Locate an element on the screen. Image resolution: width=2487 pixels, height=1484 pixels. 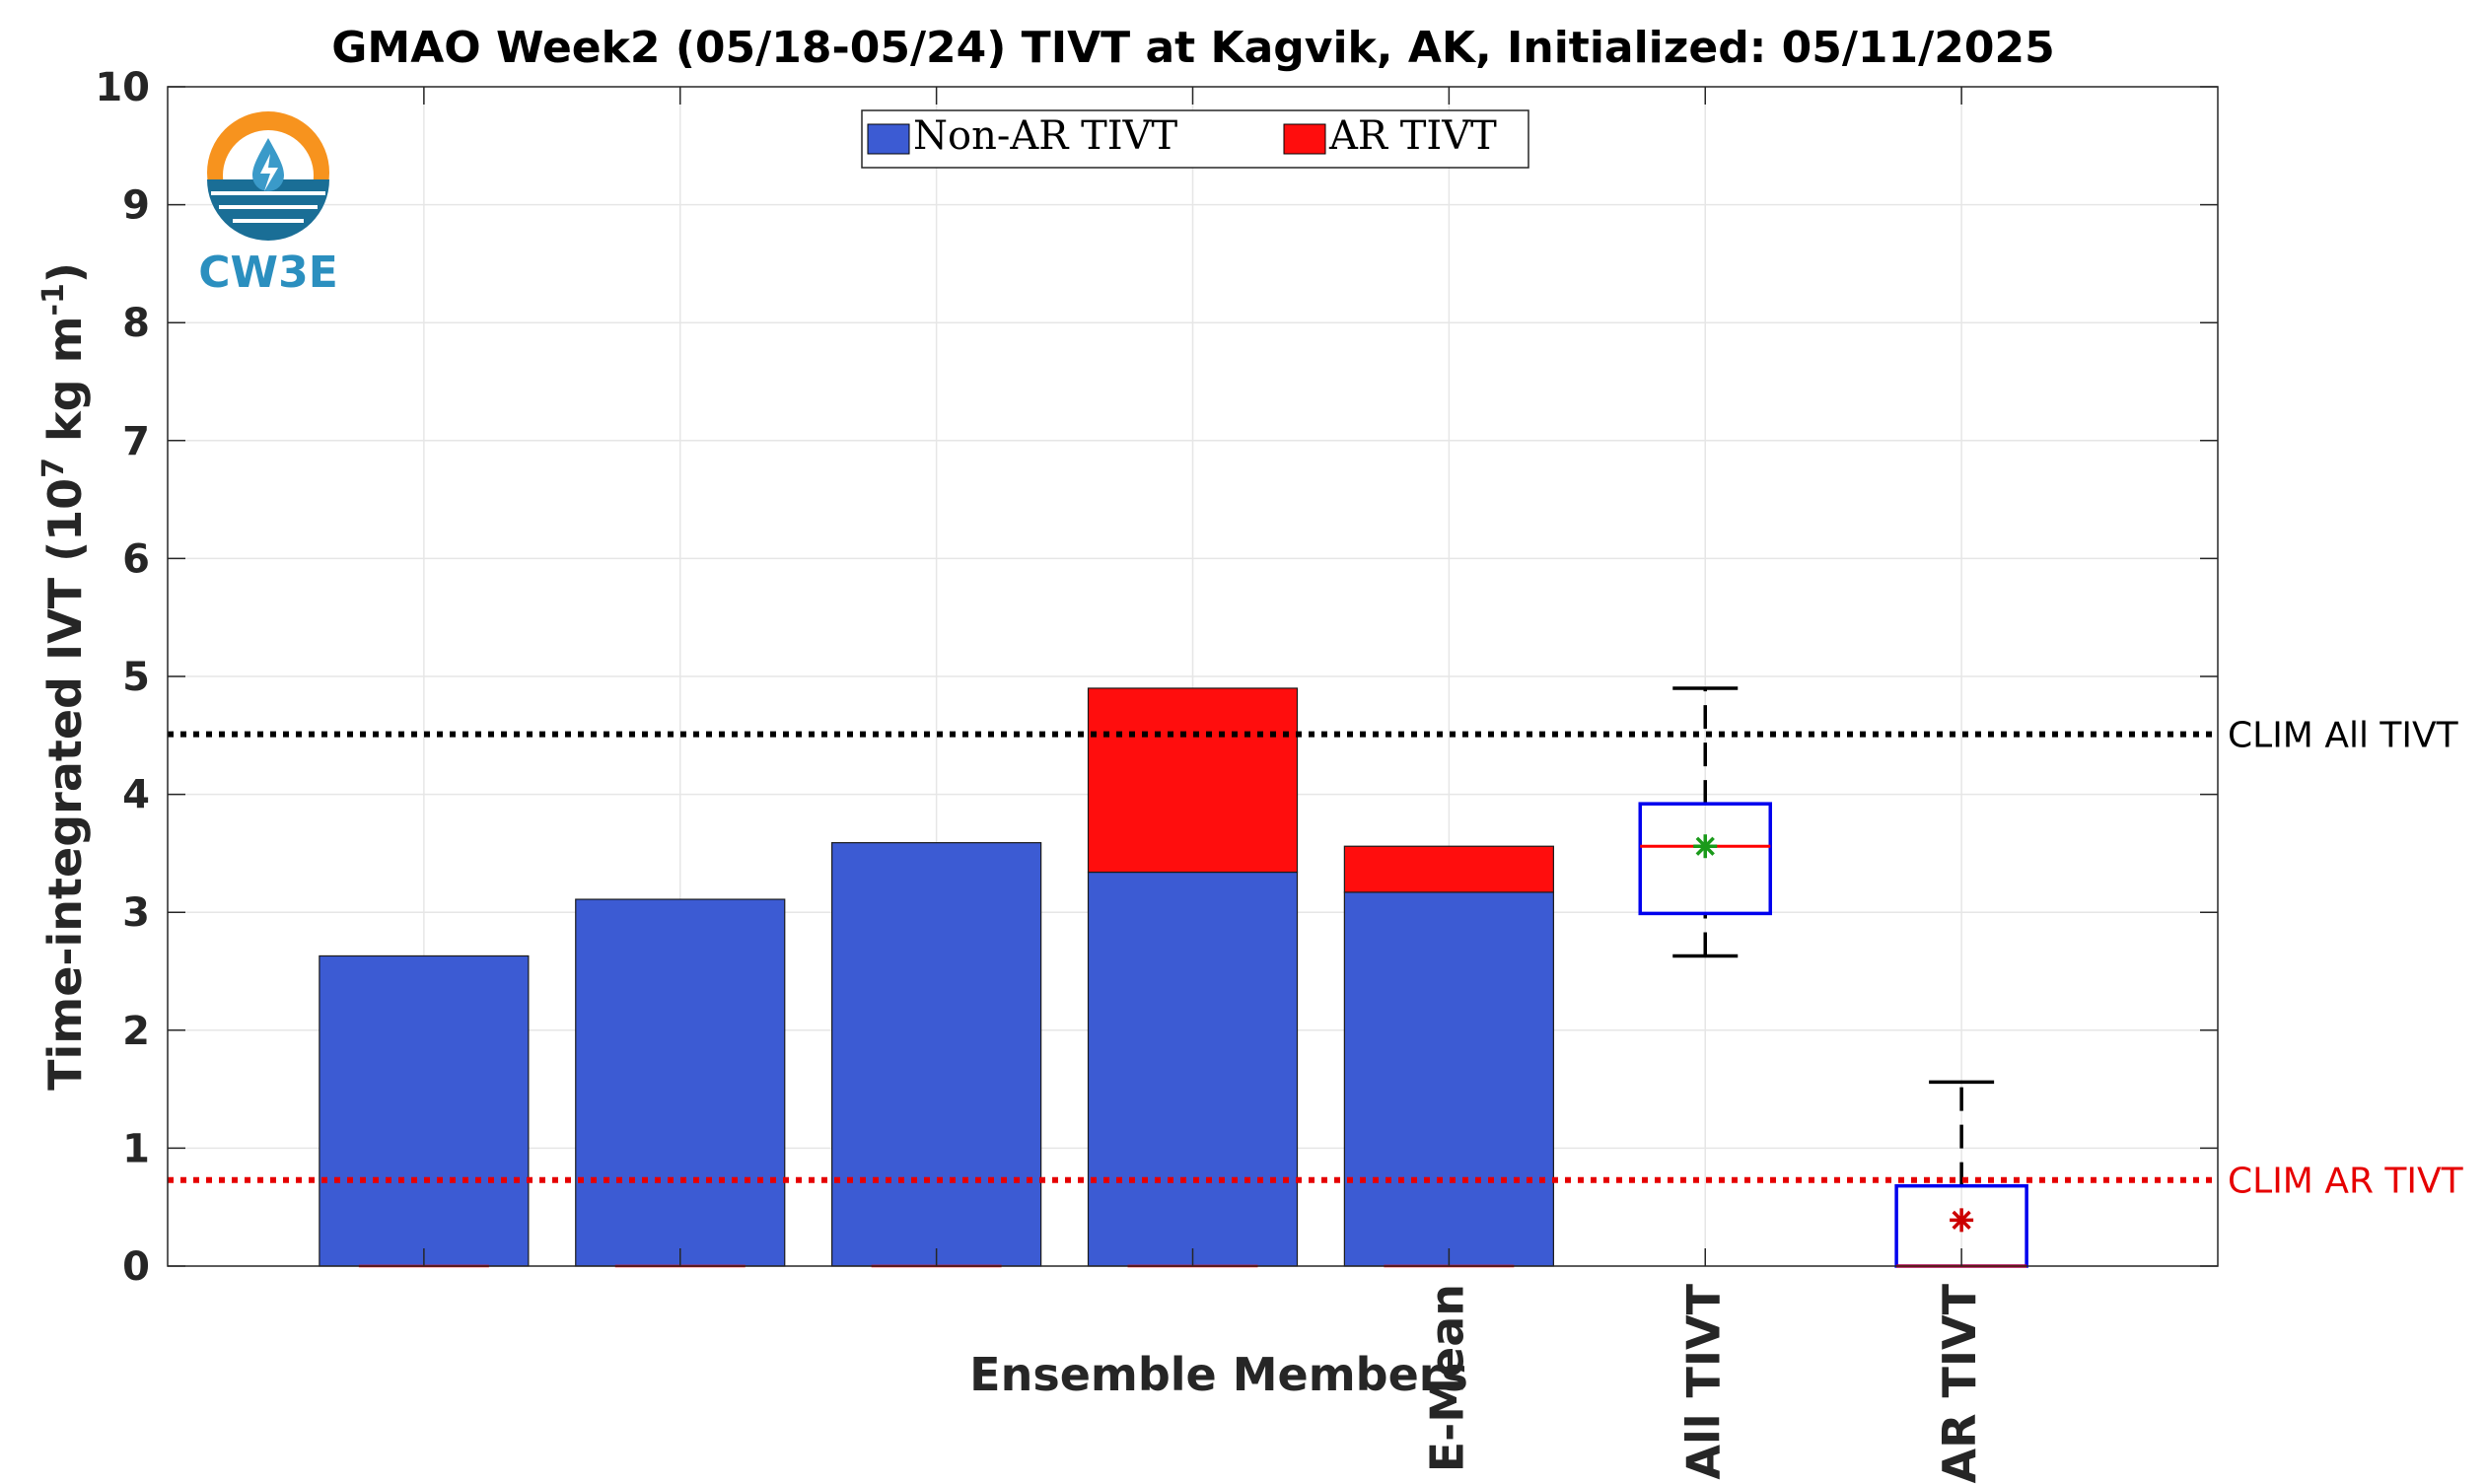
legend: Non-AR TIVT AR TIVT is located at coordinates (1195, 139).